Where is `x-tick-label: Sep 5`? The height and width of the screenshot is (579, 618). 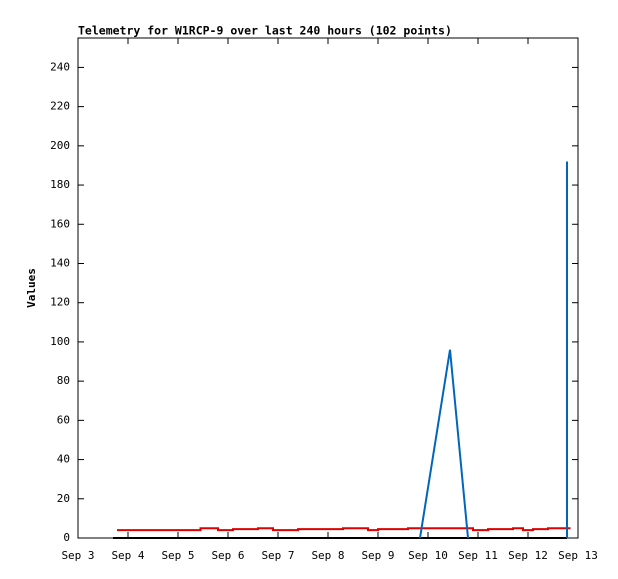
x-tick-label: Sep 5 is located at coordinates (177, 555).